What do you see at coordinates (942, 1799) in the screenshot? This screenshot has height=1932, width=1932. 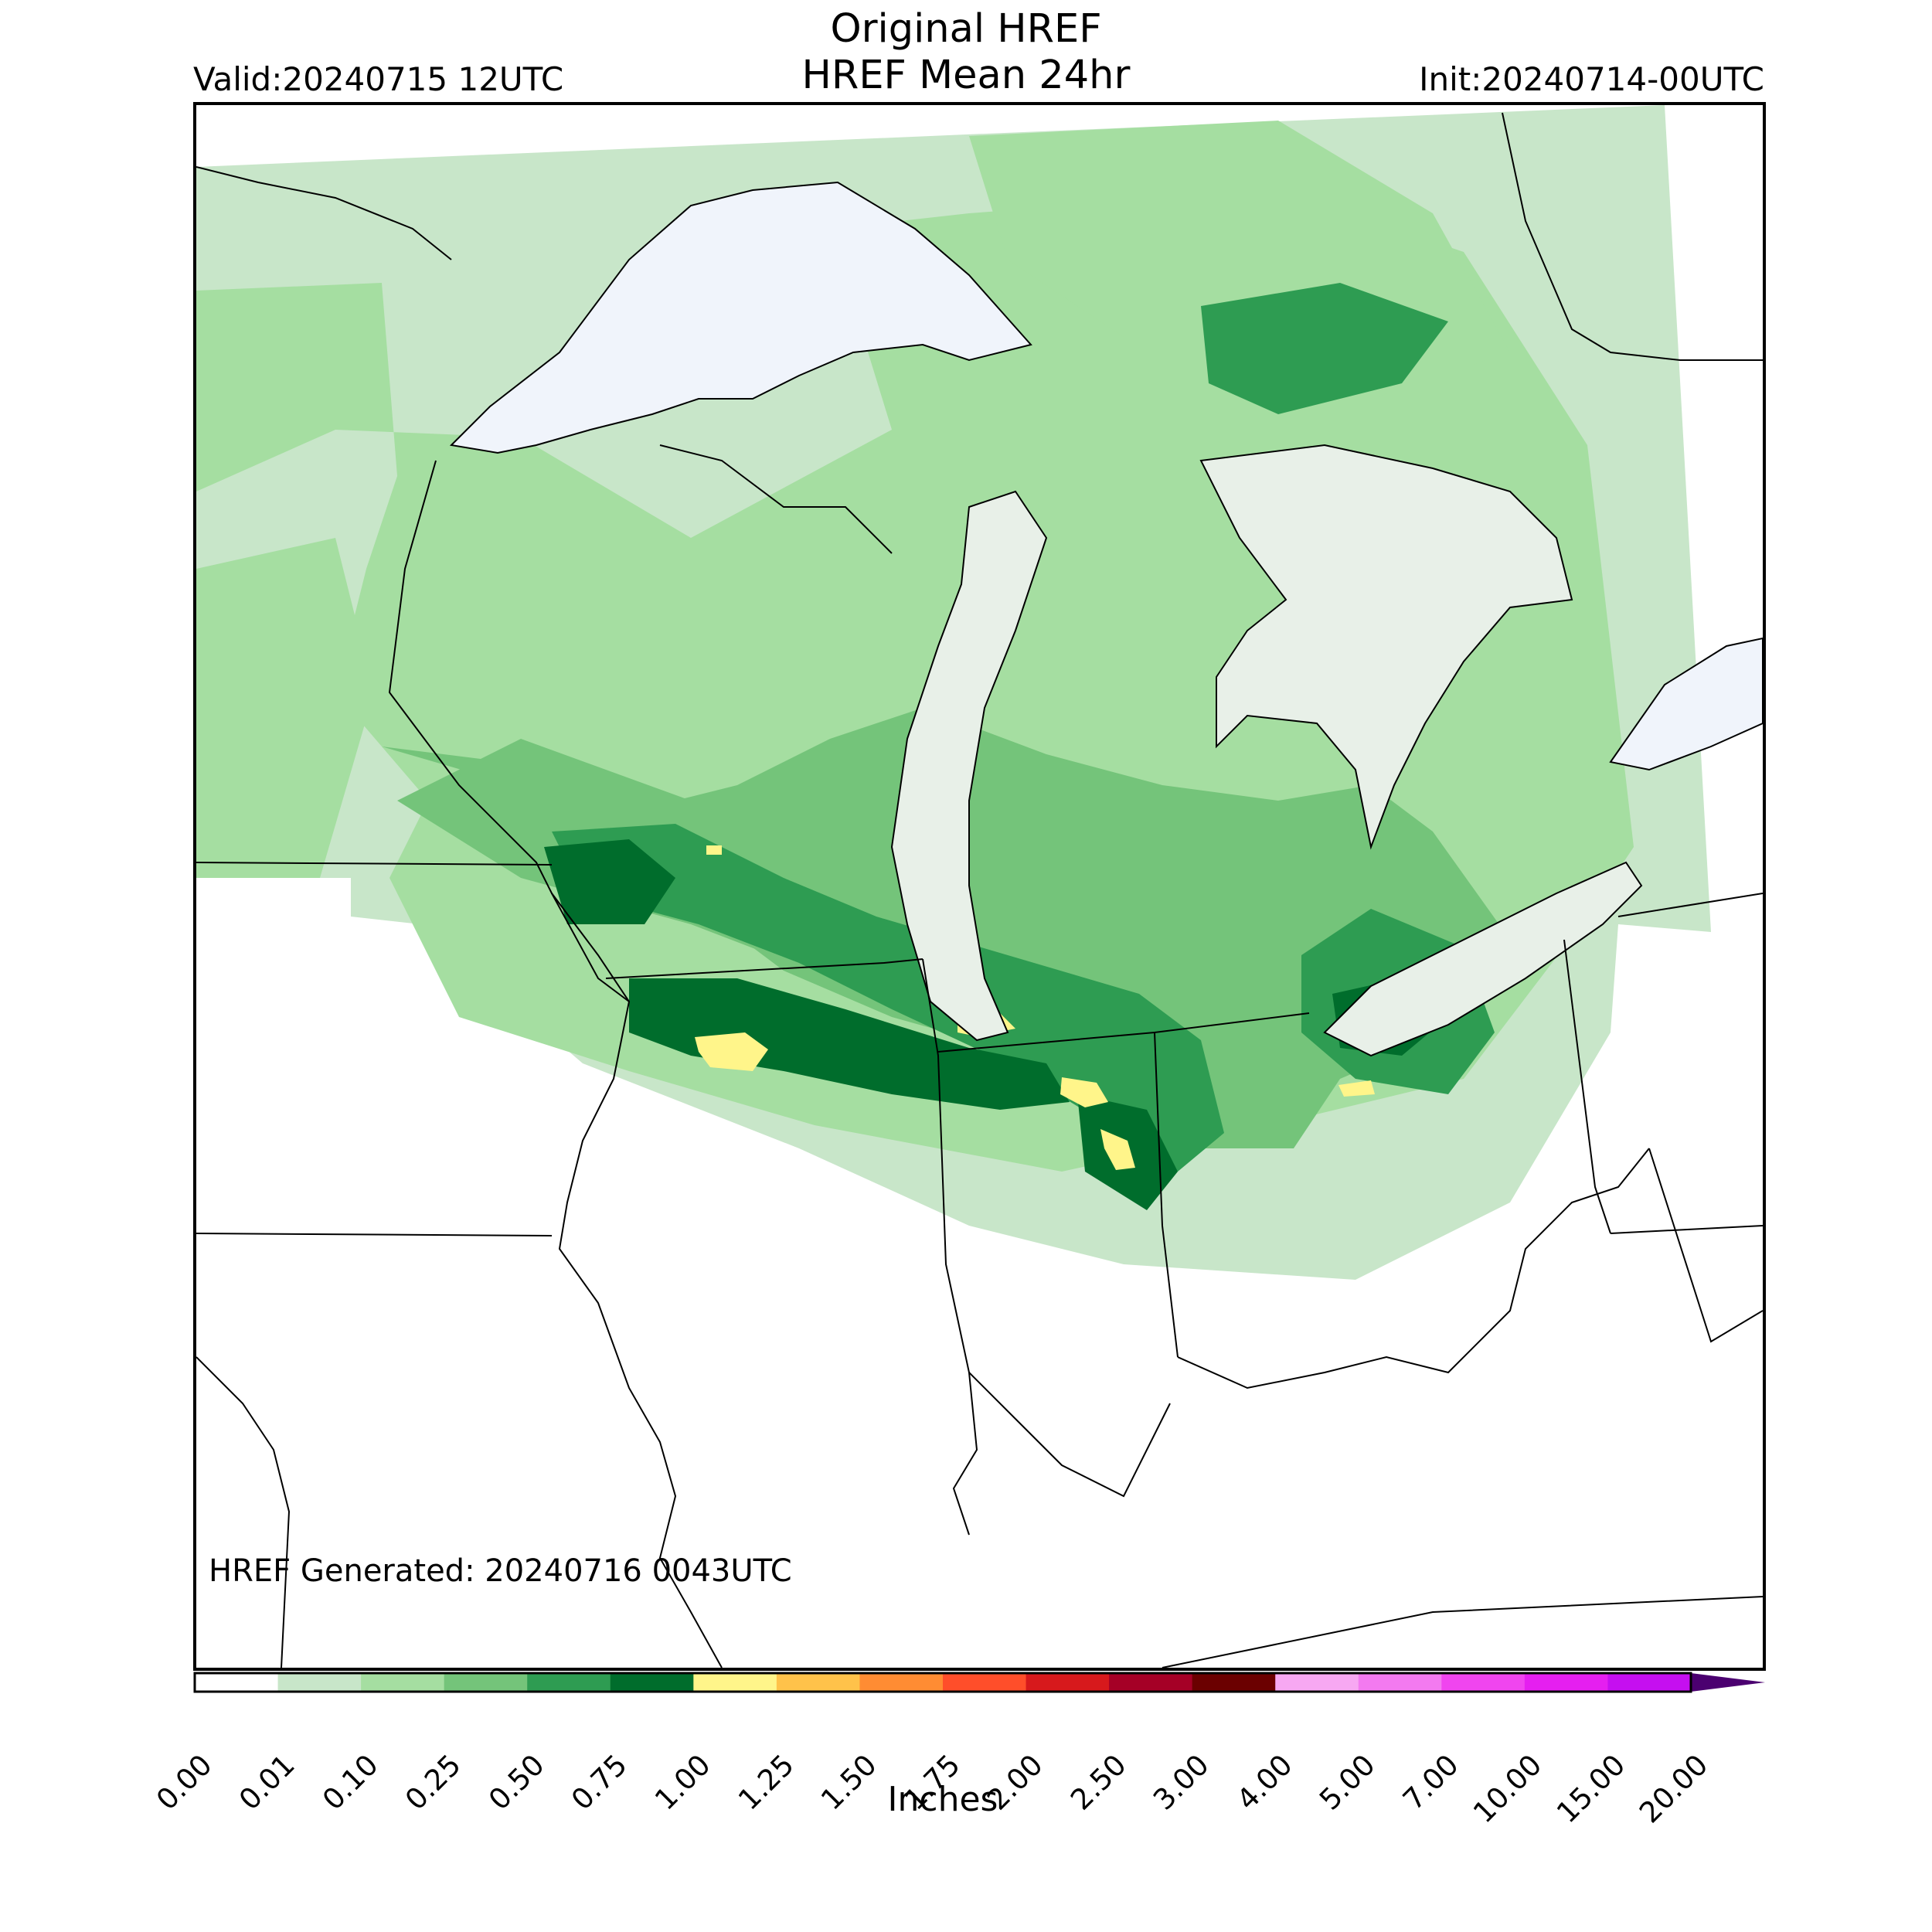 I see `colorbar-units-label: Inches` at bounding box center [942, 1799].